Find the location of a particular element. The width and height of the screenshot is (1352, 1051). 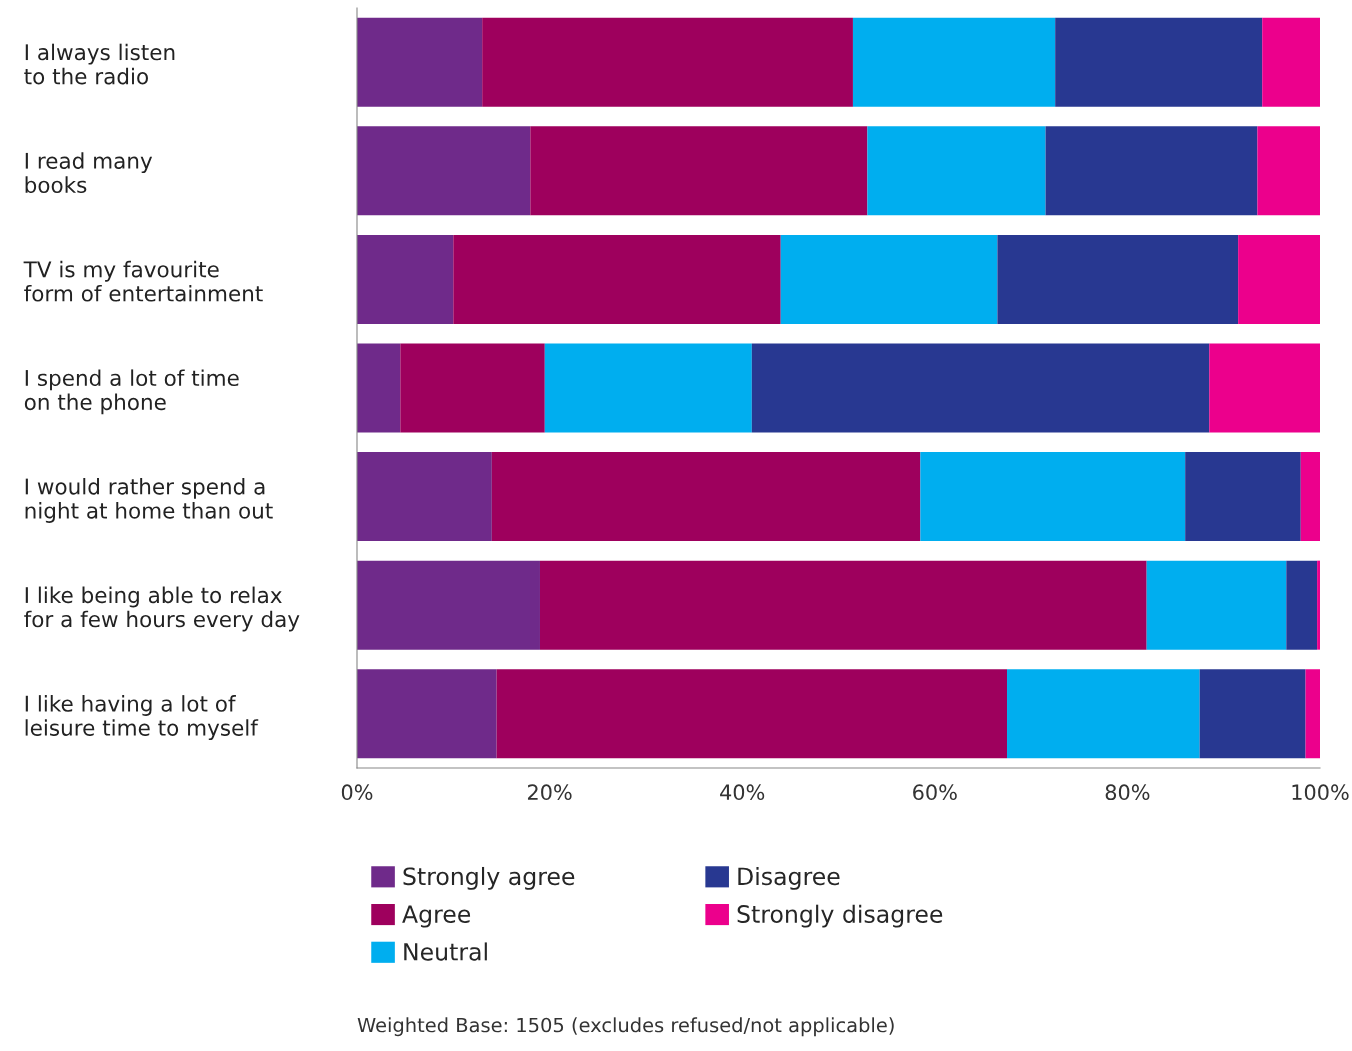

x-tick-label: 0% is located at coordinates (357, 792).